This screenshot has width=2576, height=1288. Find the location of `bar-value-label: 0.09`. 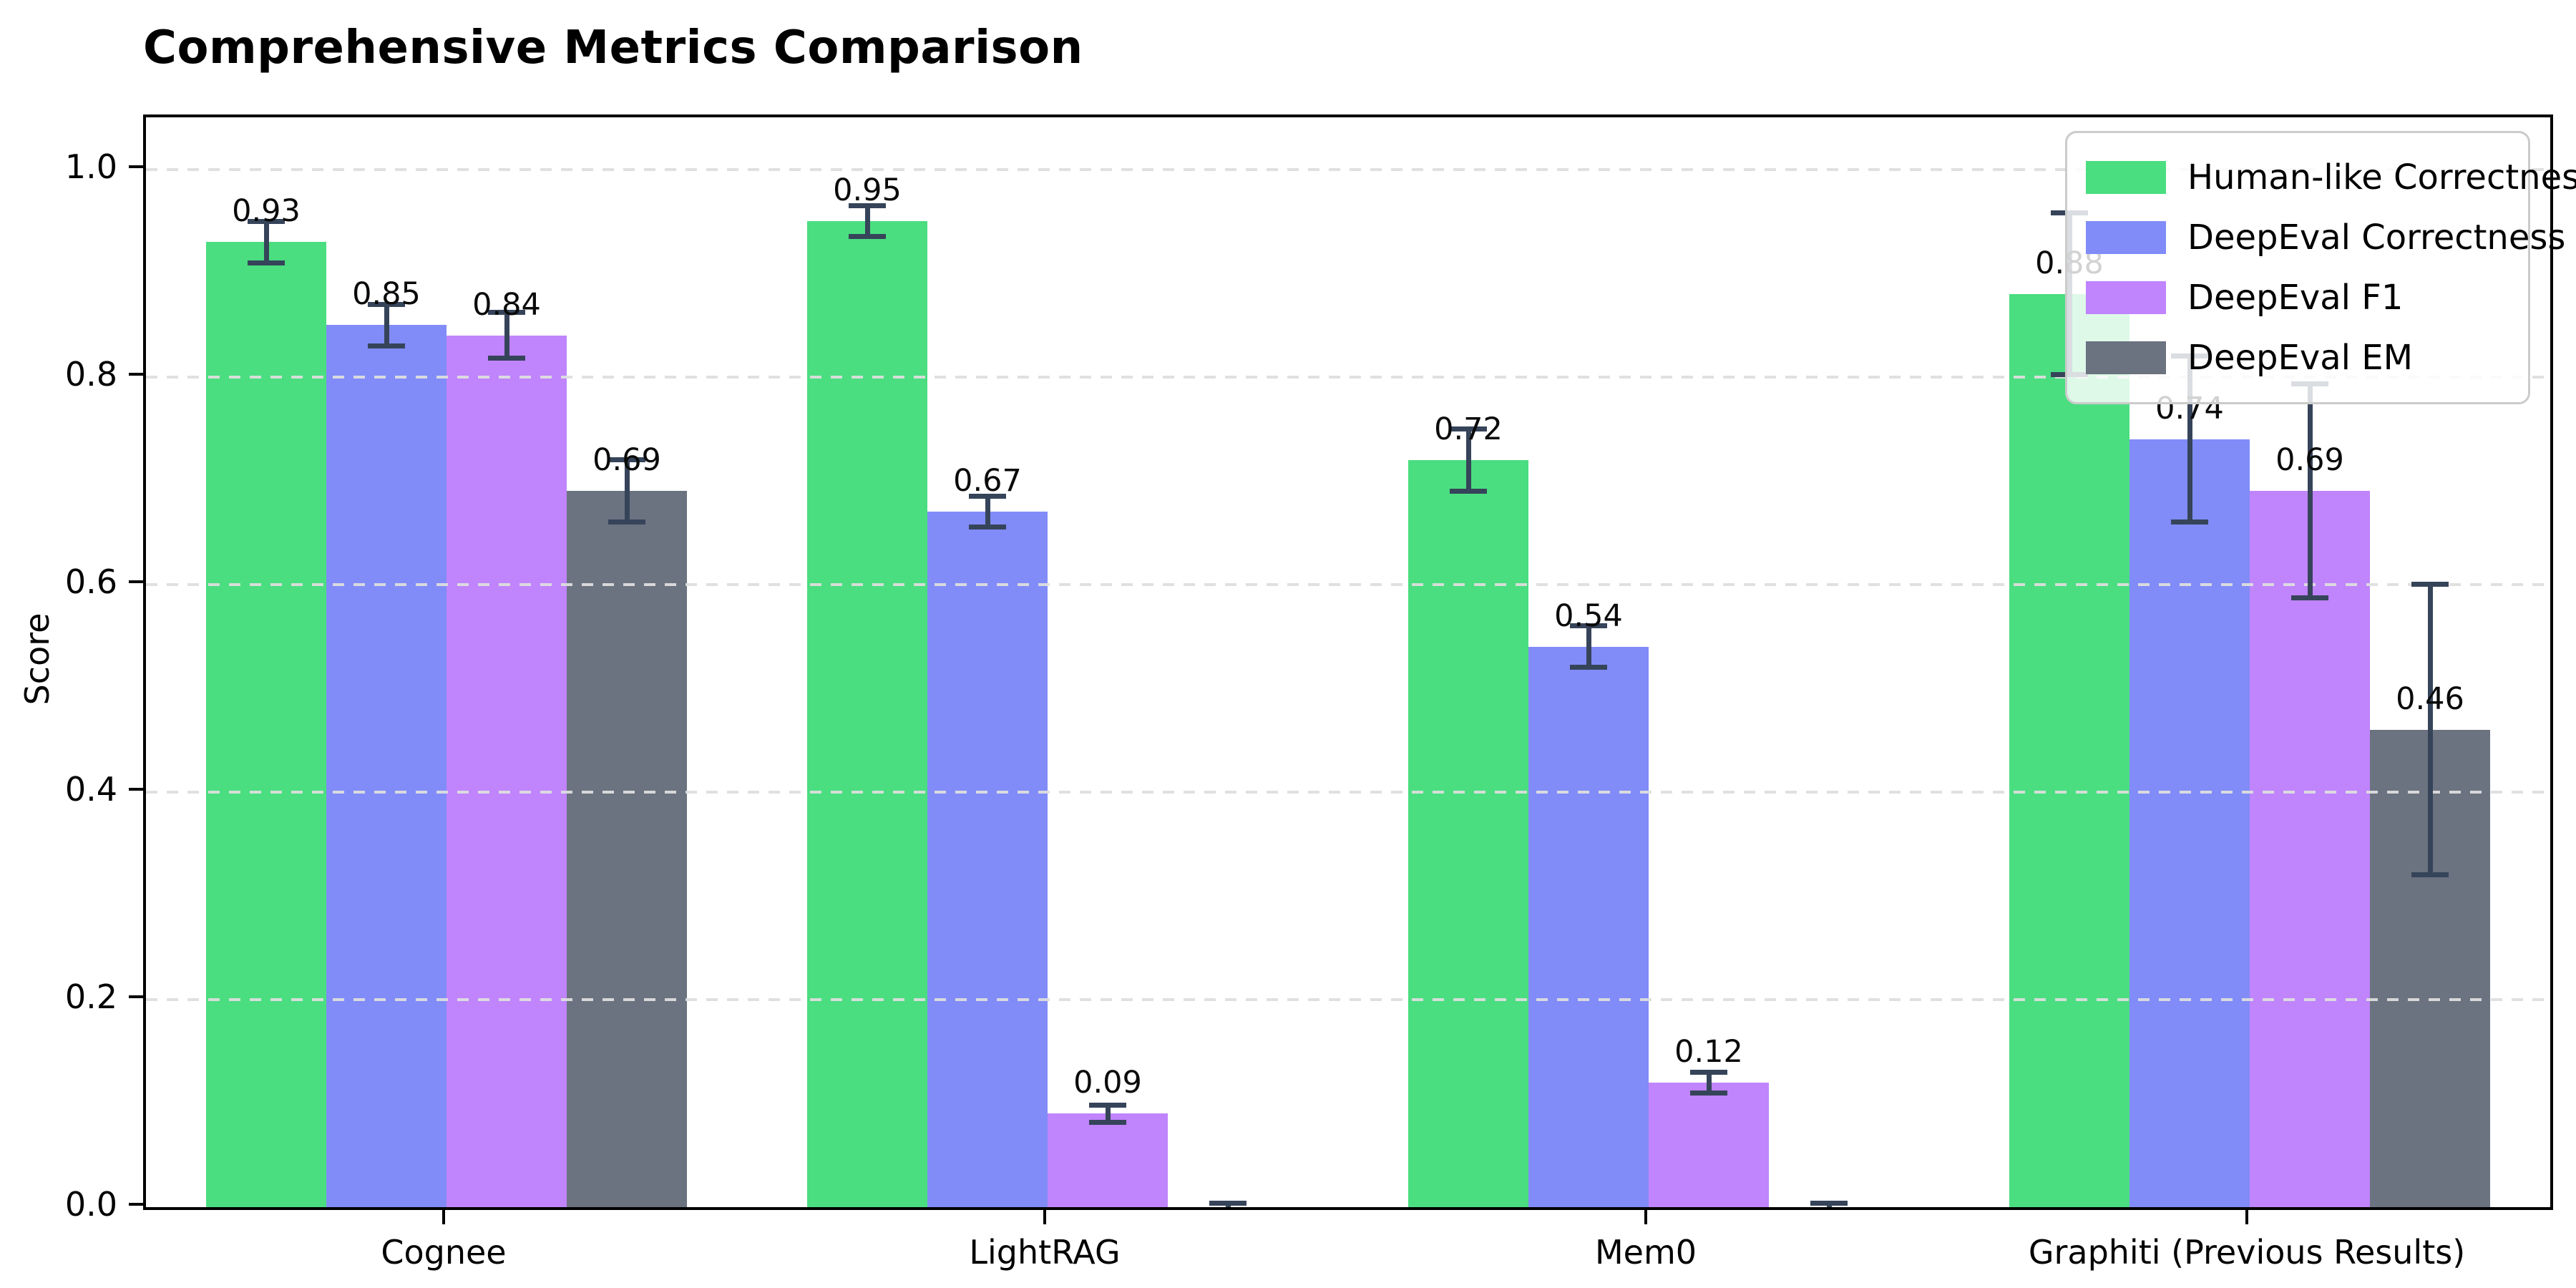

bar-value-label: 0.09 is located at coordinates (1107, 1083).